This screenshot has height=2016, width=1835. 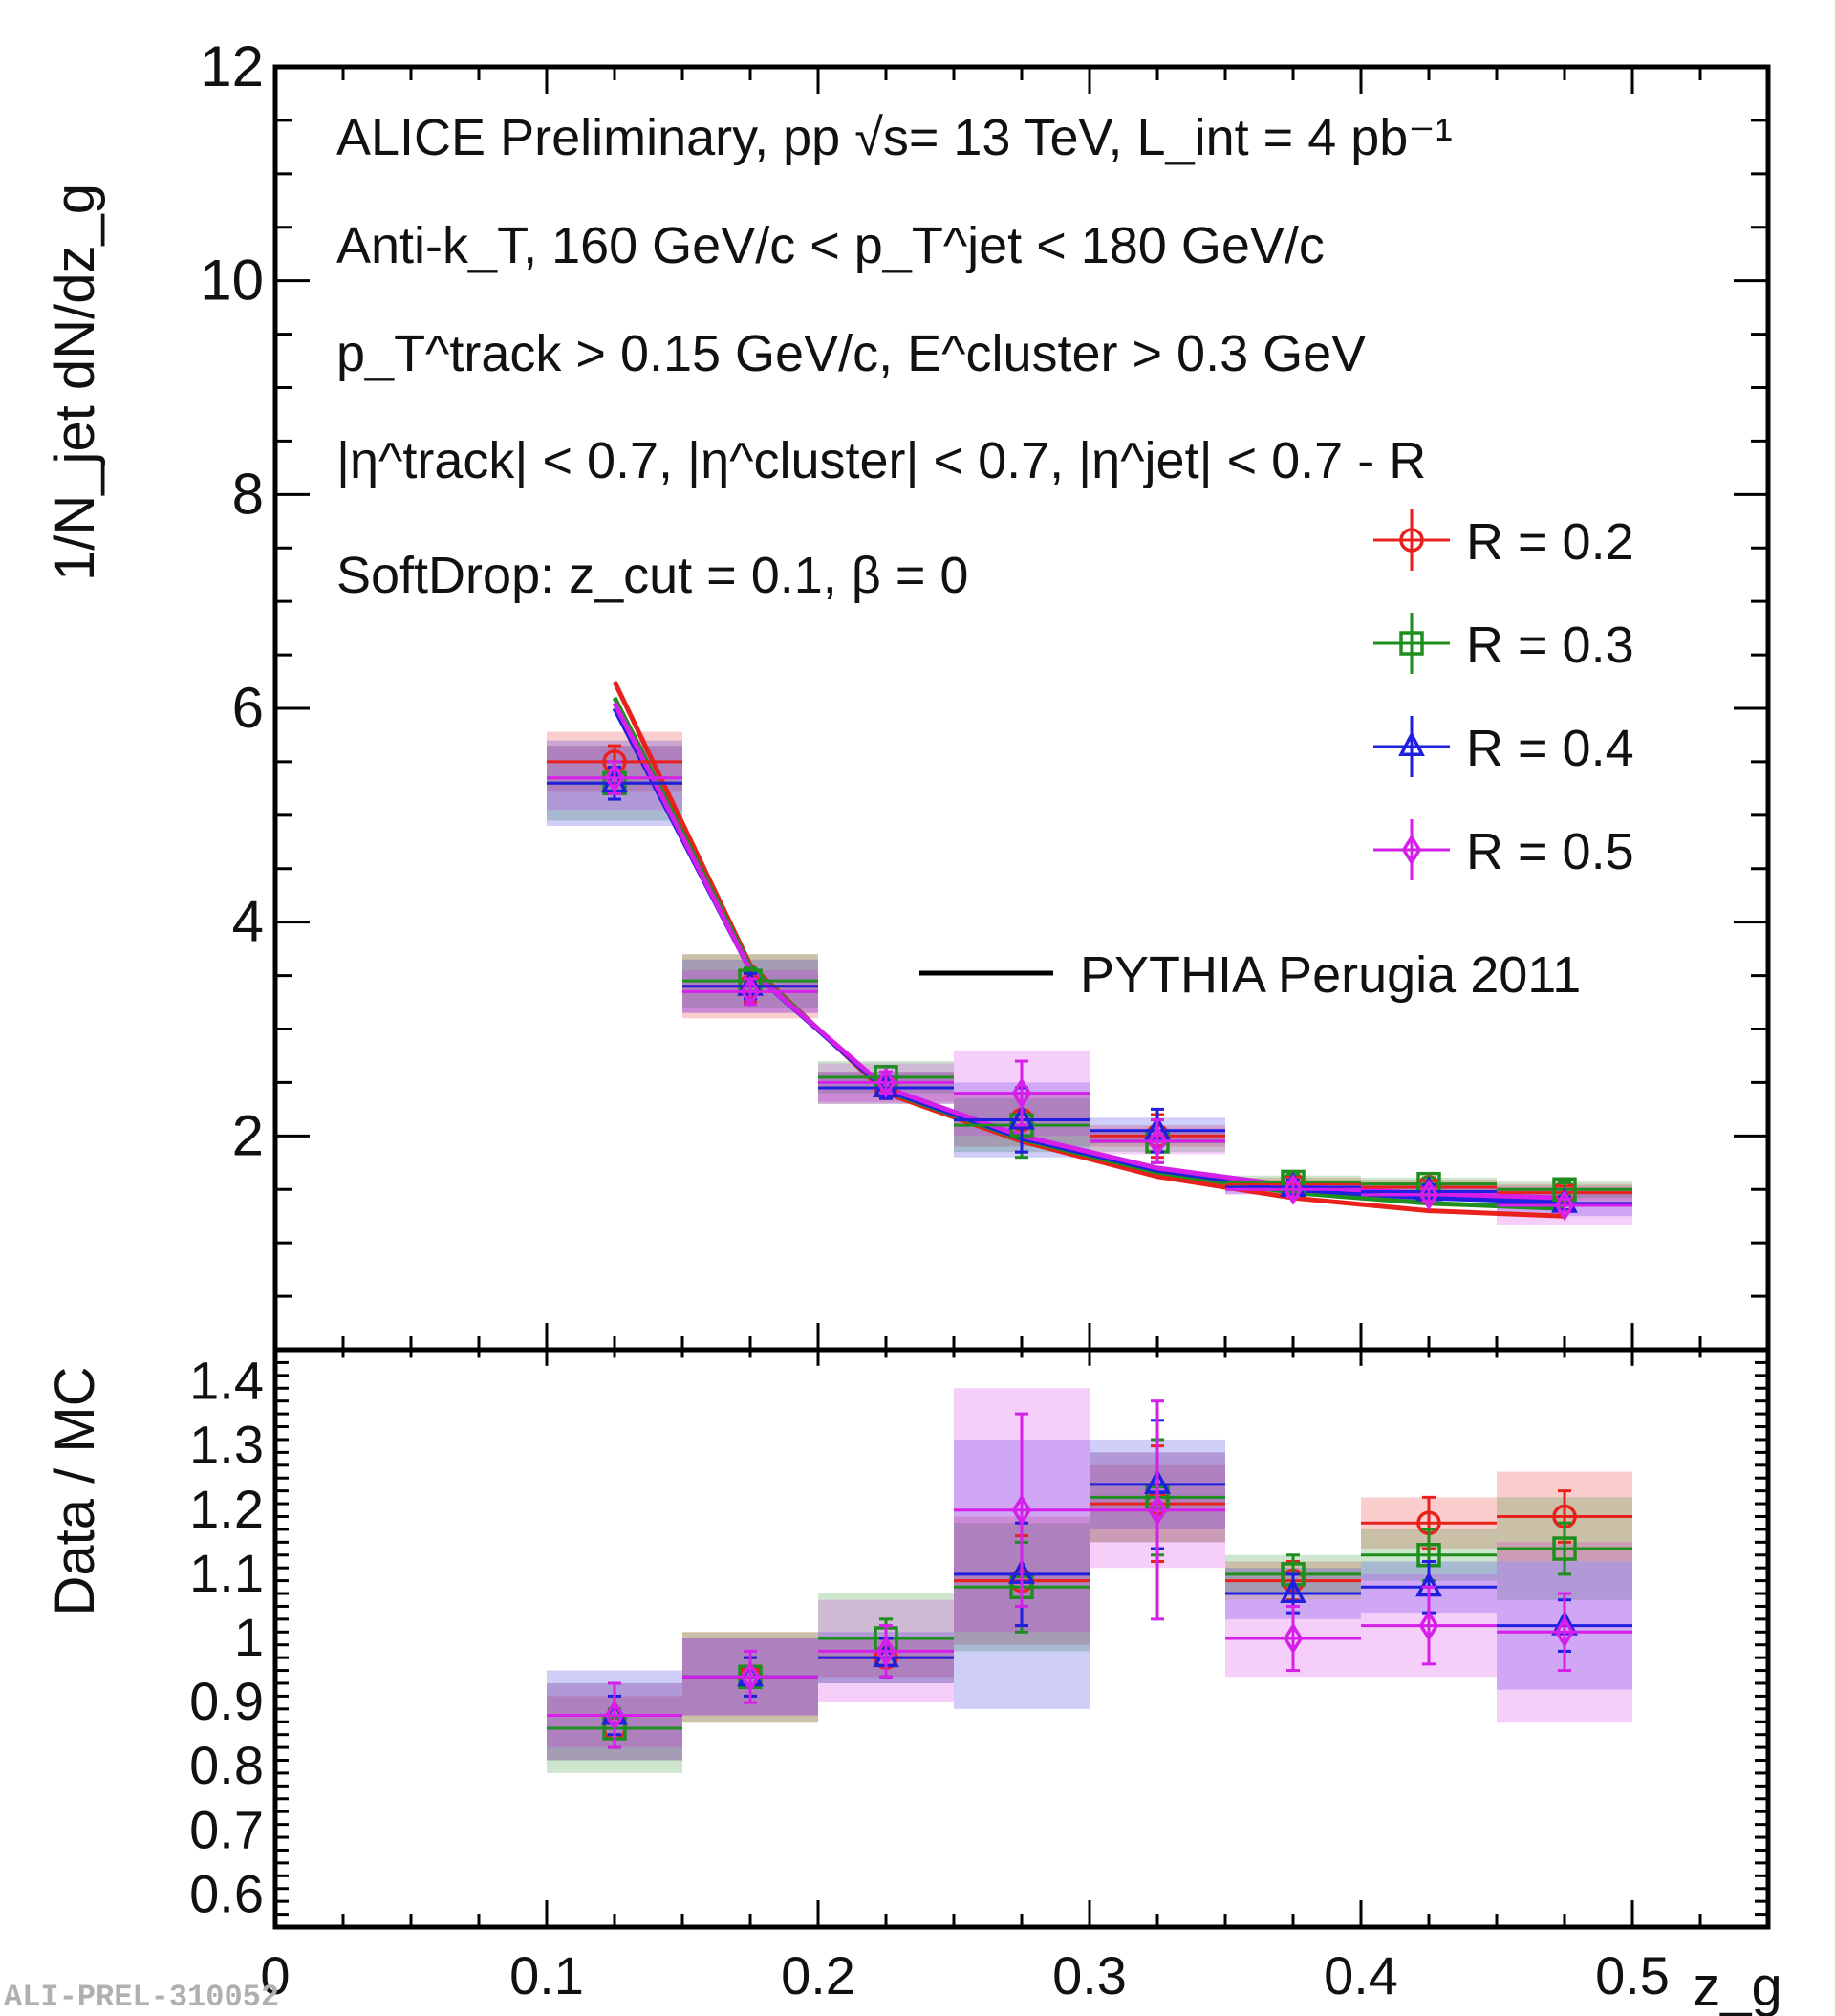 What do you see at coordinates (1021, 1093) in the screenshot?
I see `top-05-bin4-marker` at bounding box center [1021, 1093].